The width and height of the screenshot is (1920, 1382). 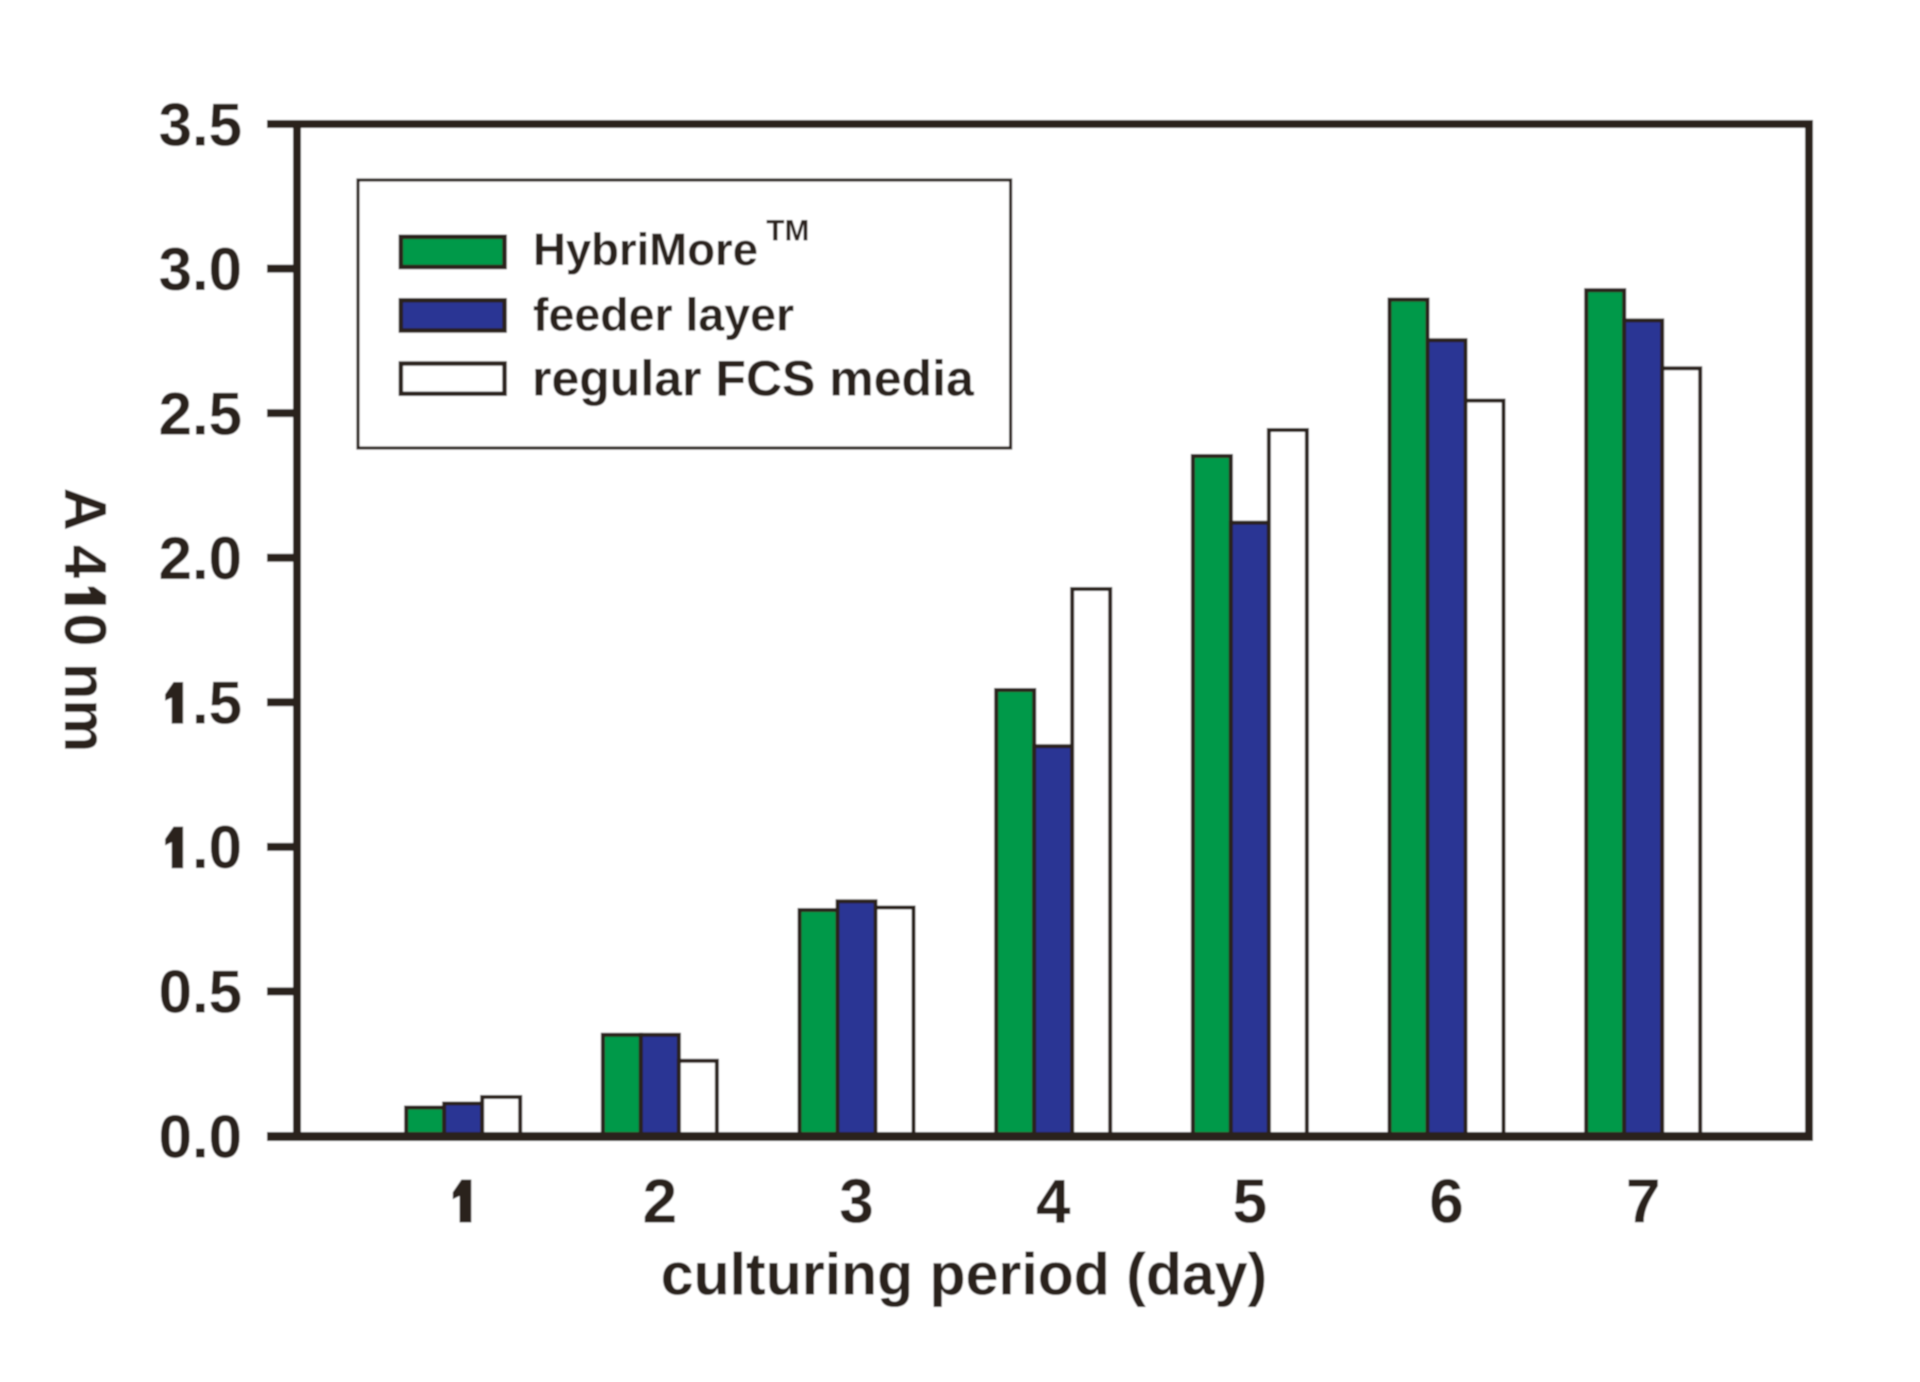 What do you see at coordinates (200, 1136) in the screenshot?
I see `svg-text: 0.0` at bounding box center [200, 1136].